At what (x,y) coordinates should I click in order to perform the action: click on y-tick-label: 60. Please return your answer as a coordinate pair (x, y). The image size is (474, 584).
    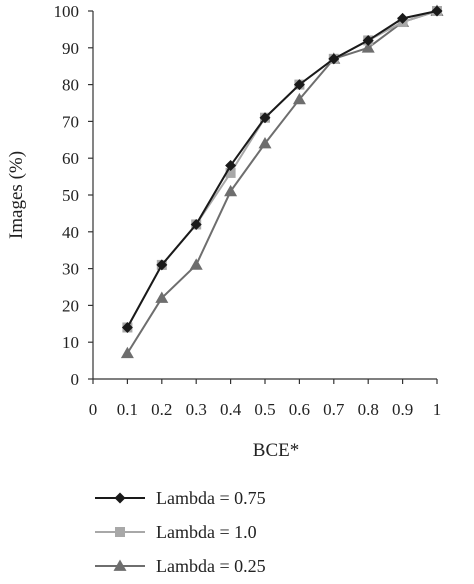
    Looking at the image, I should click on (70, 158).